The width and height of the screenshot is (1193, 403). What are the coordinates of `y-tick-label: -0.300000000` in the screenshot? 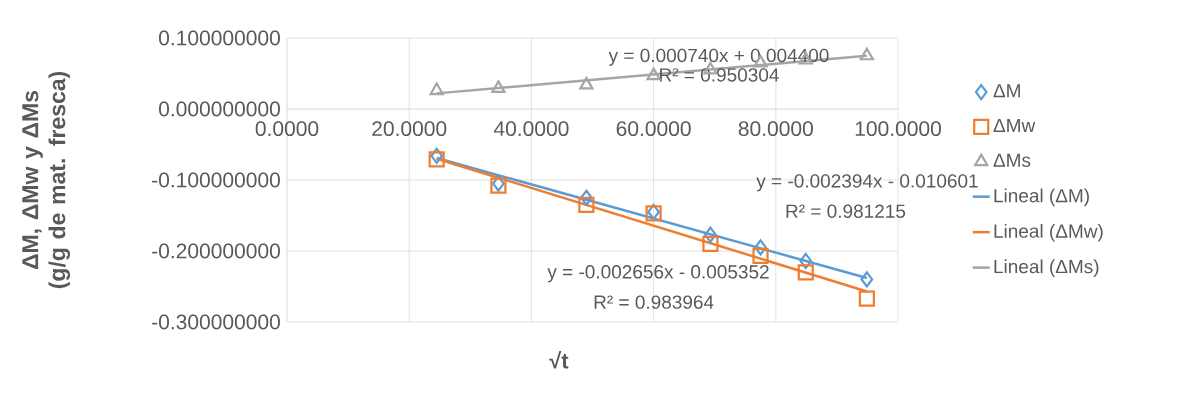 It's located at (216, 322).